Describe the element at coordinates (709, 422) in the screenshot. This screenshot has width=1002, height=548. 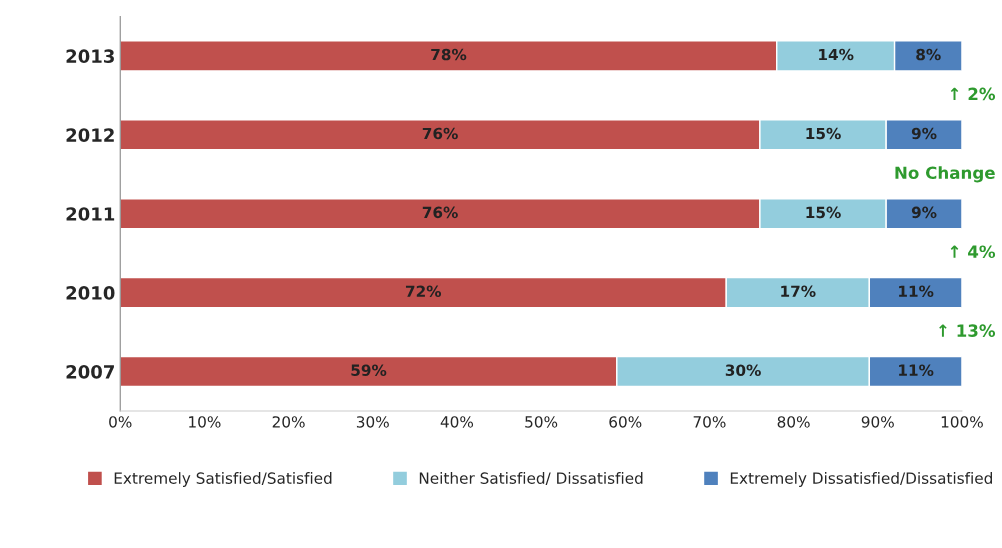
I see `x-tick-label: 70%` at that location.